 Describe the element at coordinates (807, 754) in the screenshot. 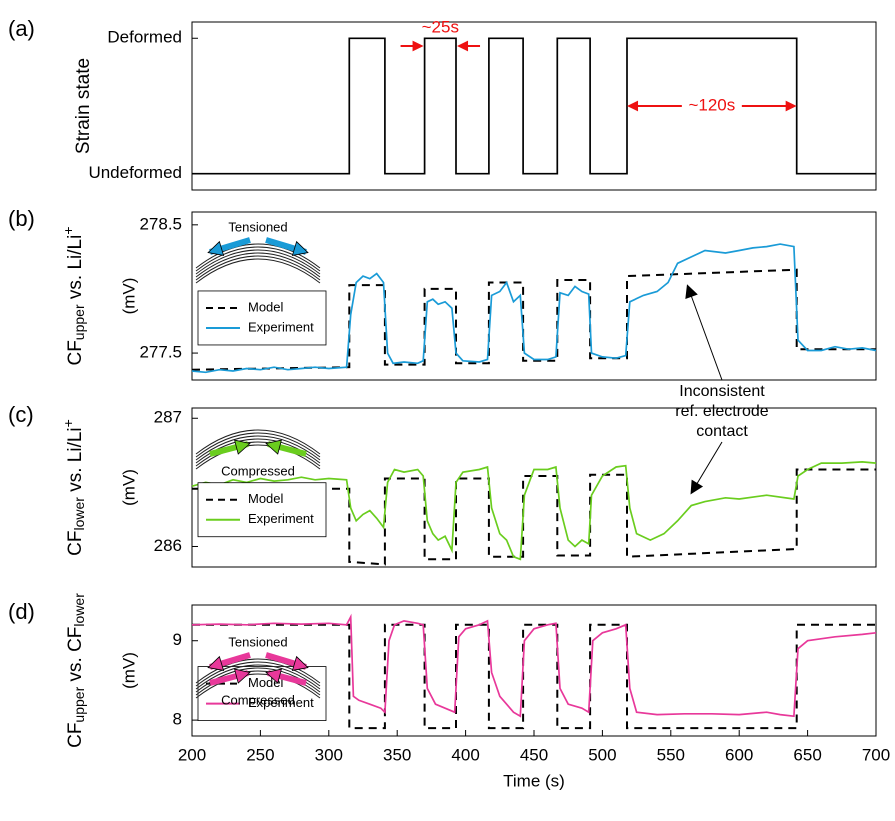

I see `x-tick-label: 650` at that location.